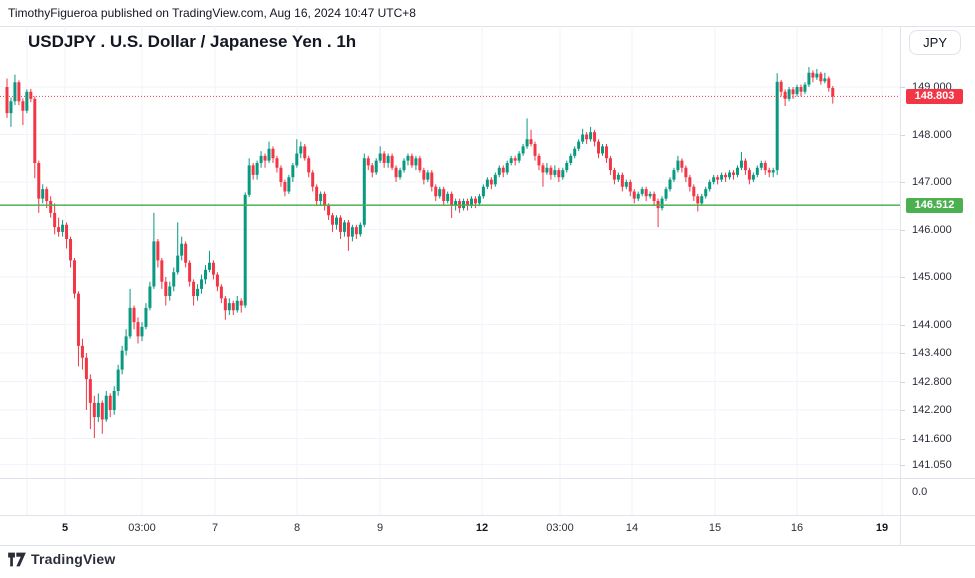  Describe the element at coordinates (932, 353) in the screenshot. I see `price-axis-label: 143.400` at that location.